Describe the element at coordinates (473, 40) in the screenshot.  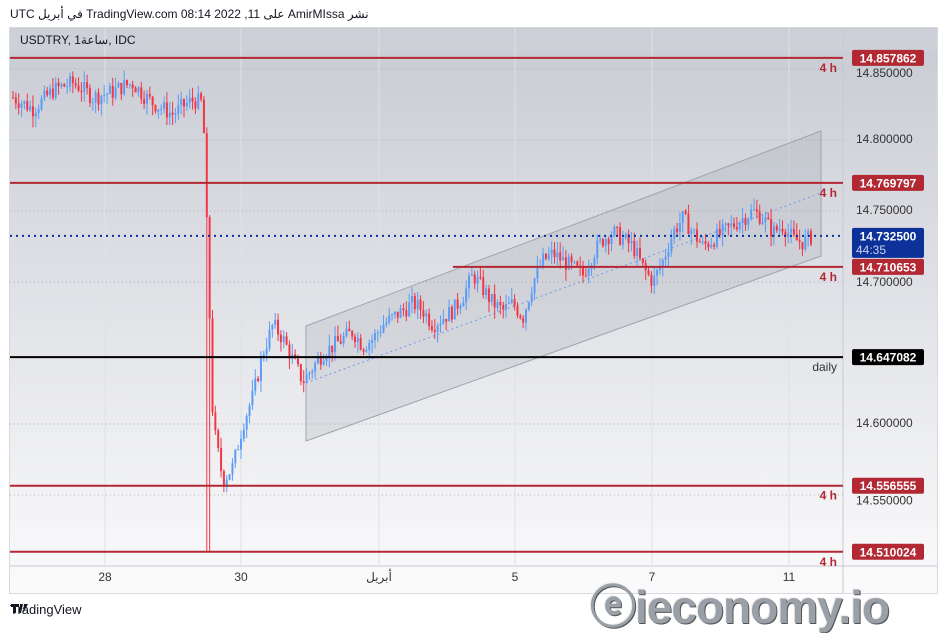
I see `symbol-bar` at that location.